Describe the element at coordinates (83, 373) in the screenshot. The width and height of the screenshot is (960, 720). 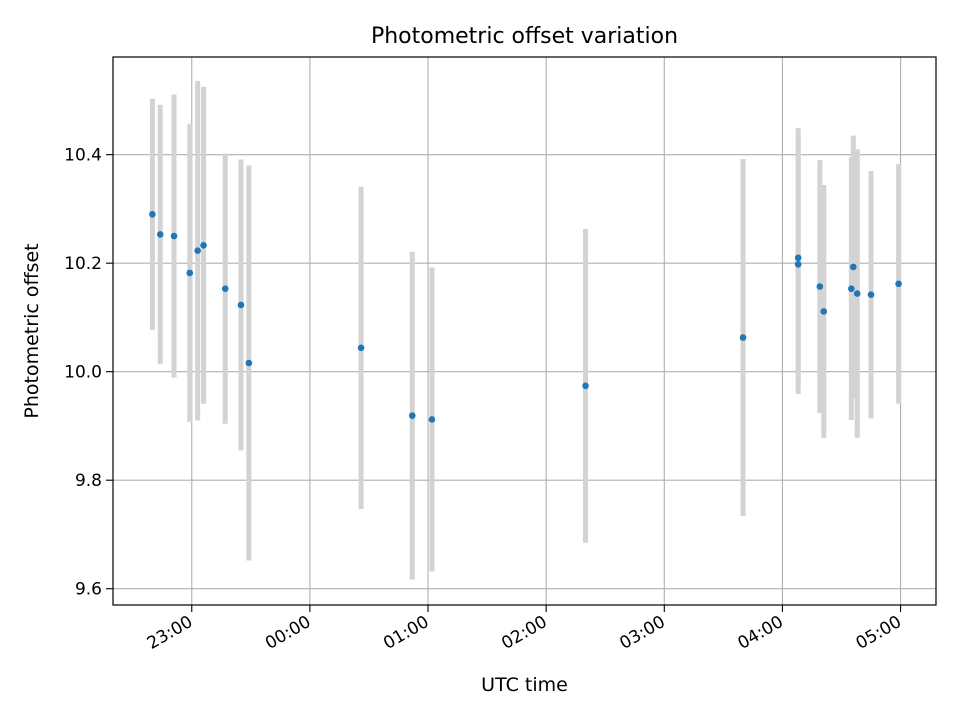
I see `y-tick-label: 10.0` at that location.